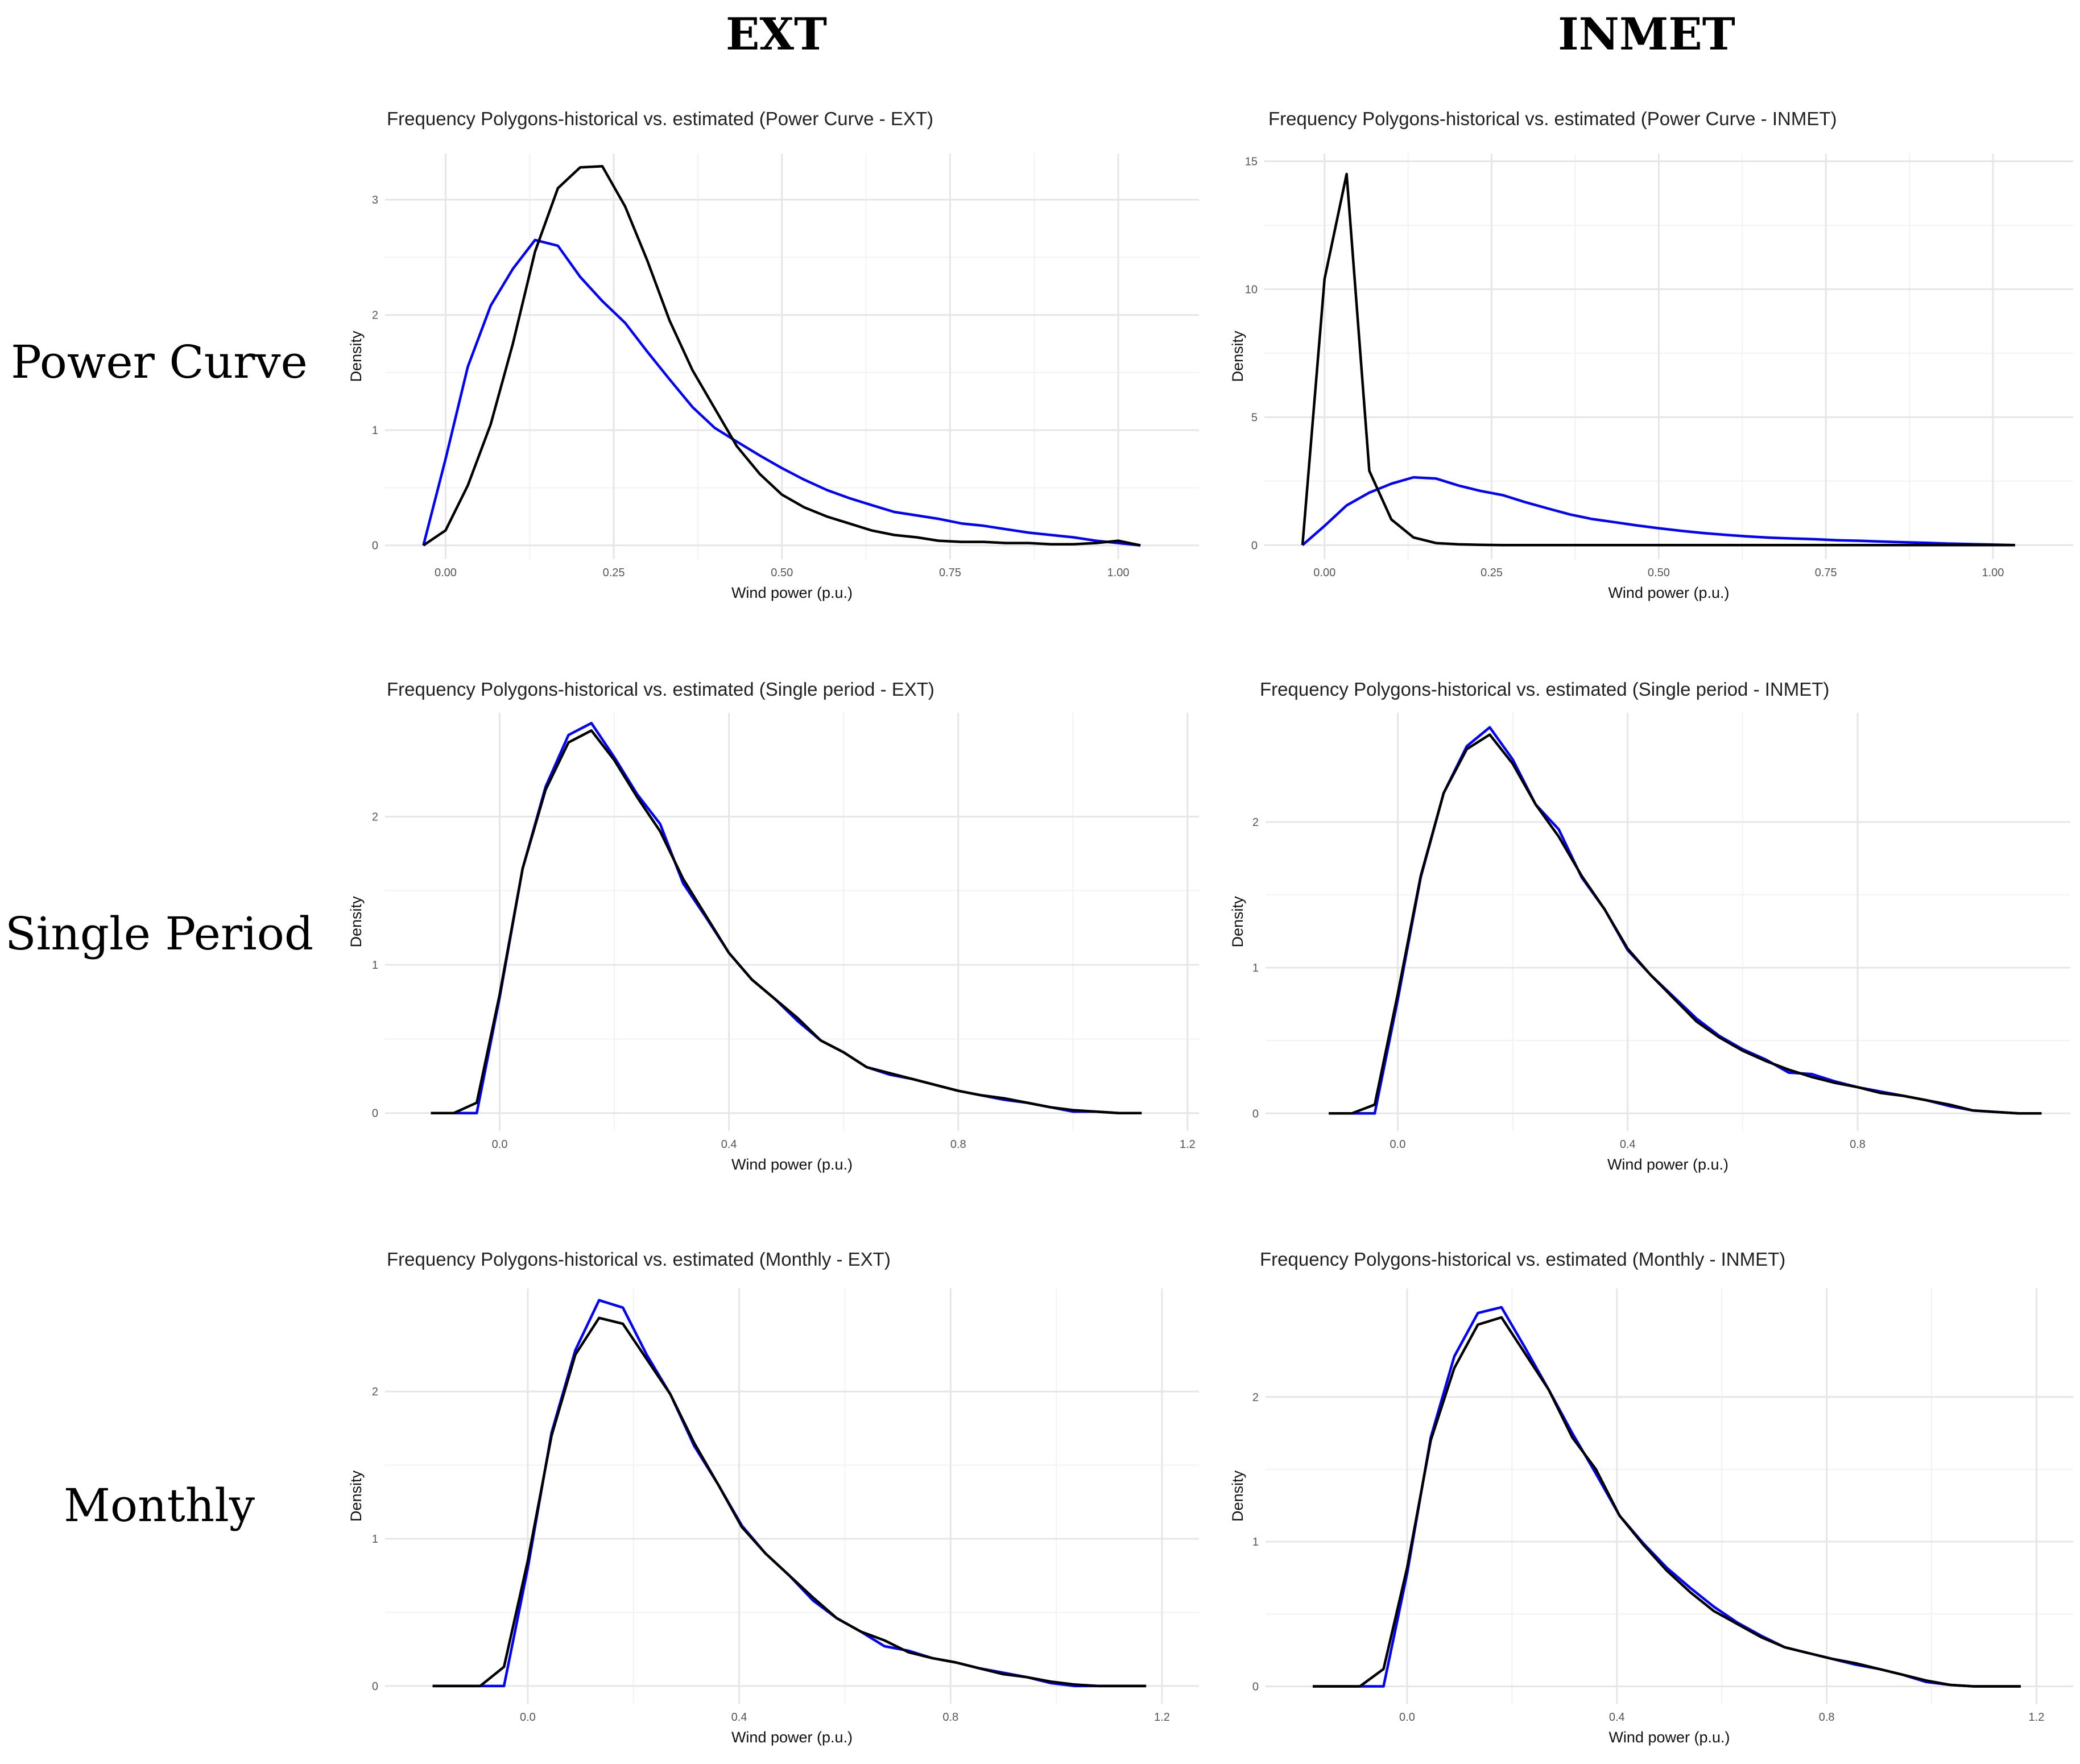 This screenshot has height=1764, width=2080. What do you see at coordinates (1251, 289) in the screenshot?
I see `y-tick-label: 10` at bounding box center [1251, 289].